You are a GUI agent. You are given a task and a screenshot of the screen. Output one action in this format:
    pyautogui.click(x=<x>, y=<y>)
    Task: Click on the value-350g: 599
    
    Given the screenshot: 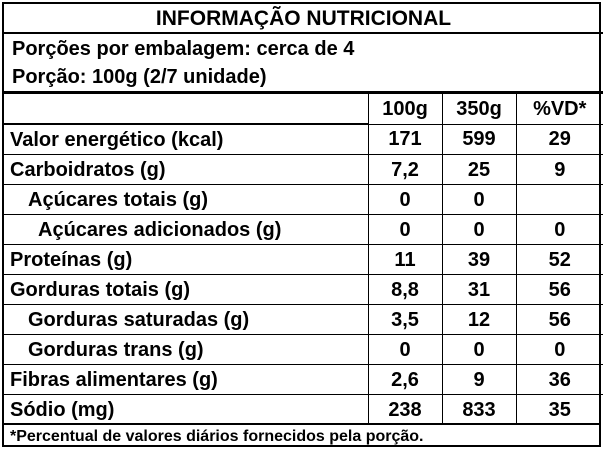 What is the action you would take?
    pyautogui.click(x=479, y=139)
    